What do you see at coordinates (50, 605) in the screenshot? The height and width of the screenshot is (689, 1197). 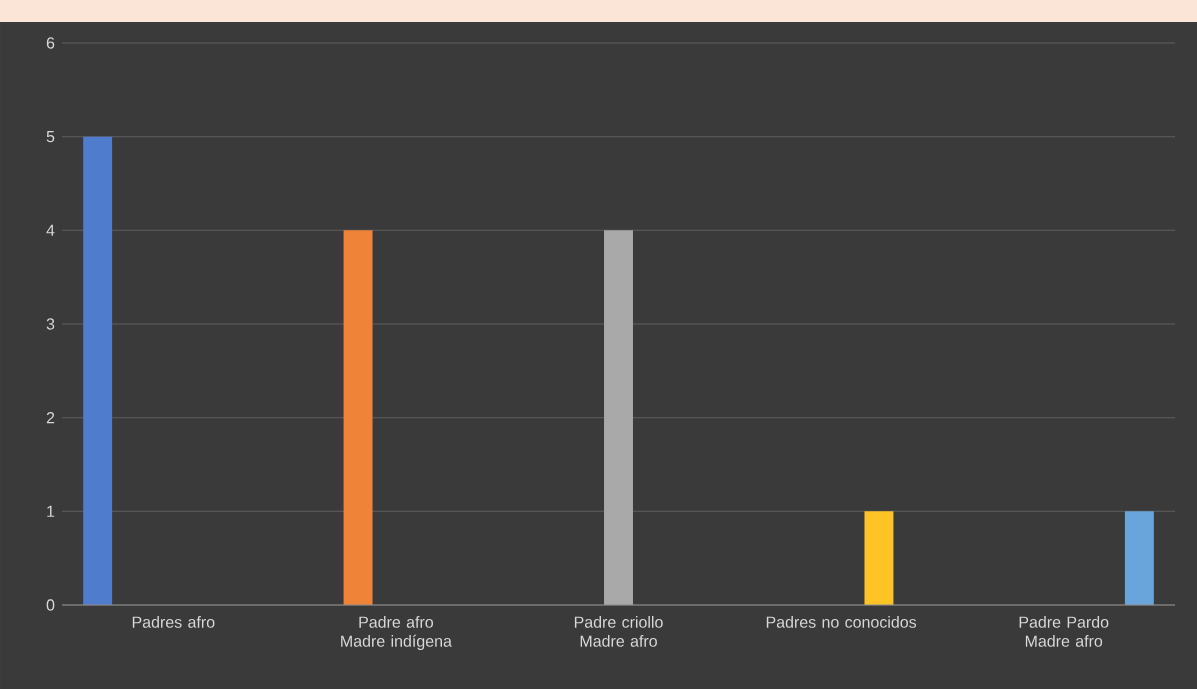 I see `y-tick-label: 0` at bounding box center [50, 605].